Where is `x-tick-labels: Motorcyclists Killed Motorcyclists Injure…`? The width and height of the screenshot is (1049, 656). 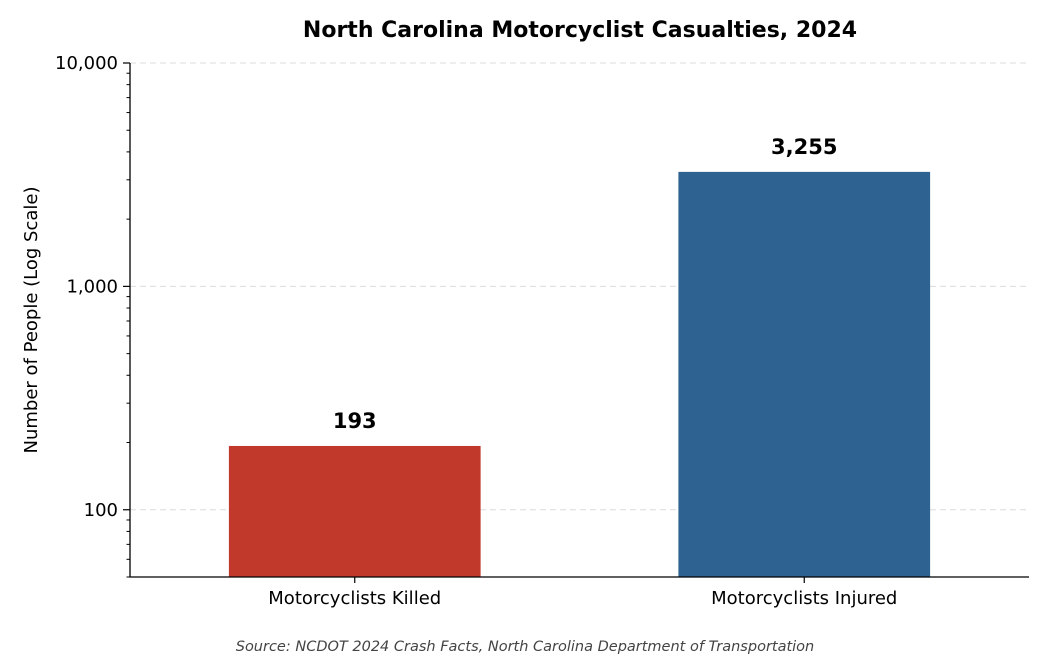 x-tick-labels: Motorcyclists Killed Motorcyclists Injure… is located at coordinates (582, 598).